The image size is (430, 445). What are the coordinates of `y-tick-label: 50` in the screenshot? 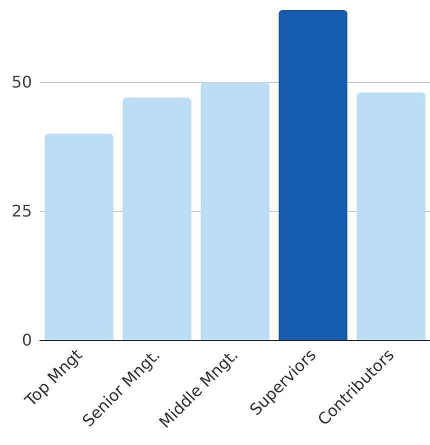 It's located at (22, 82).